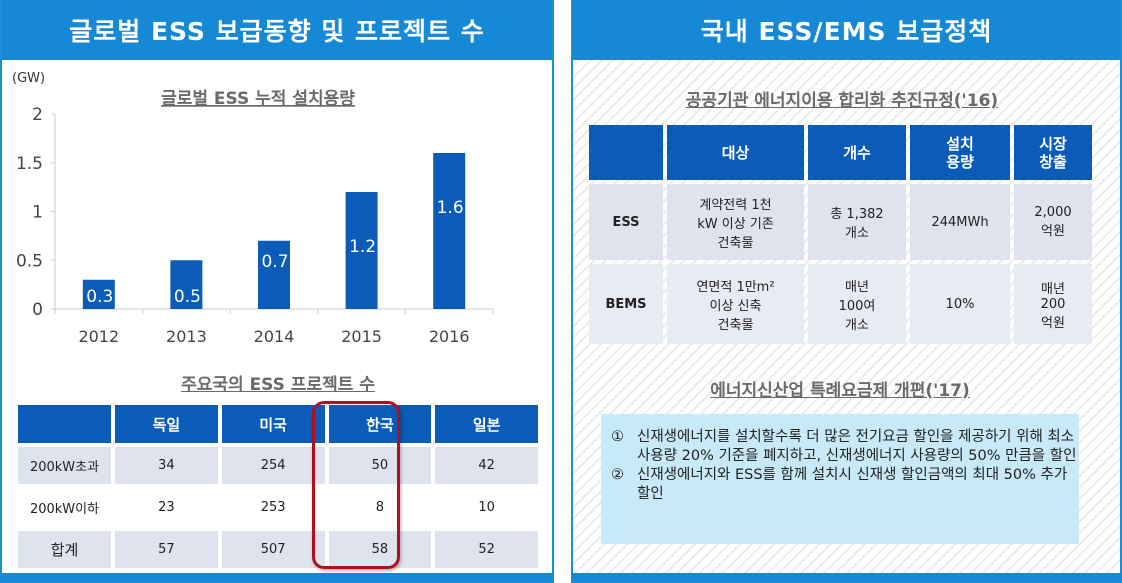 This screenshot has width=1122, height=583. What do you see at coordinates (37, 115) in the screenshot?
I see `y-tick-label: 2` at bounding box center [37, 115].